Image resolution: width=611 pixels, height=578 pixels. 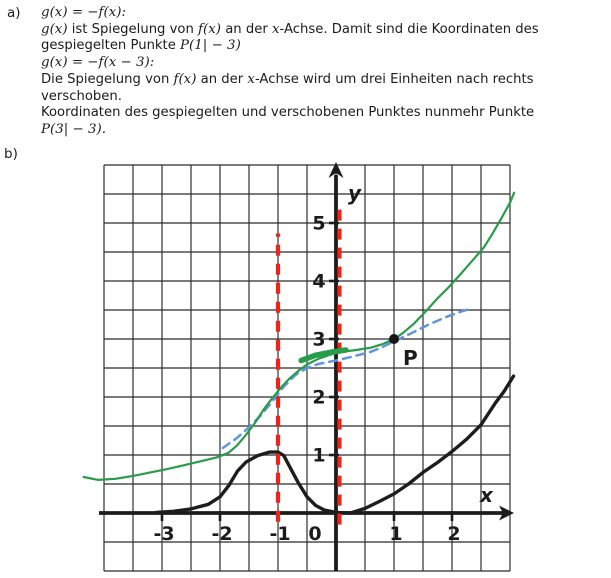 I want to click on y-axis-arrow-icon, so click(x=336, y=170).